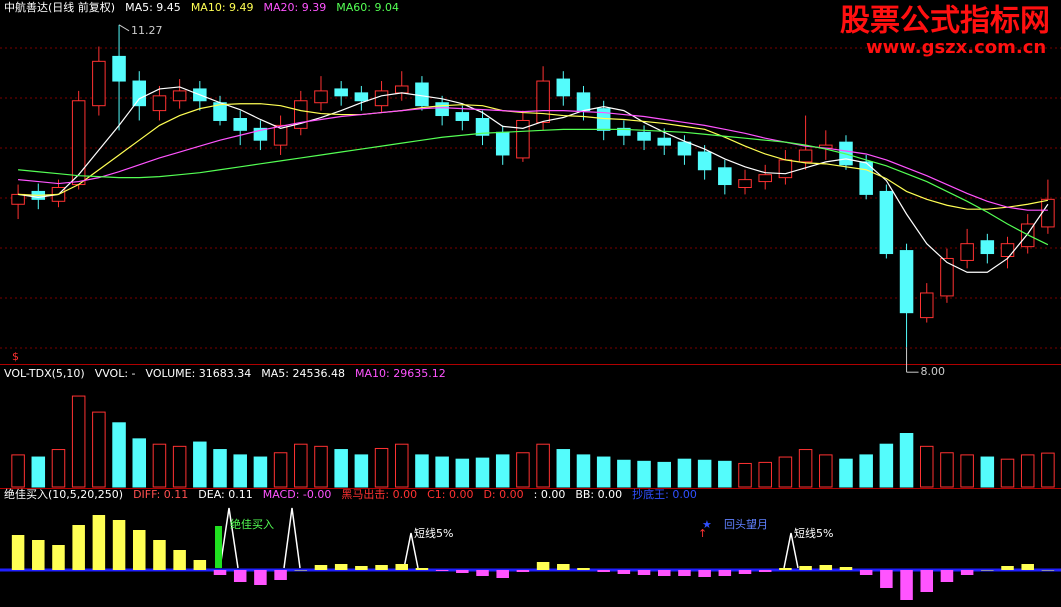 The height and width of the screenshot is (607, 1061). Describe the element at coordinates (295, 7) in the screenshot. I see `header-item: MA20: 9.39` at that location.